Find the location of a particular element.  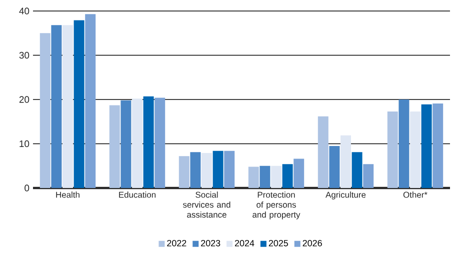

y-tick-label: 20 is located at coordinates (24, 99).